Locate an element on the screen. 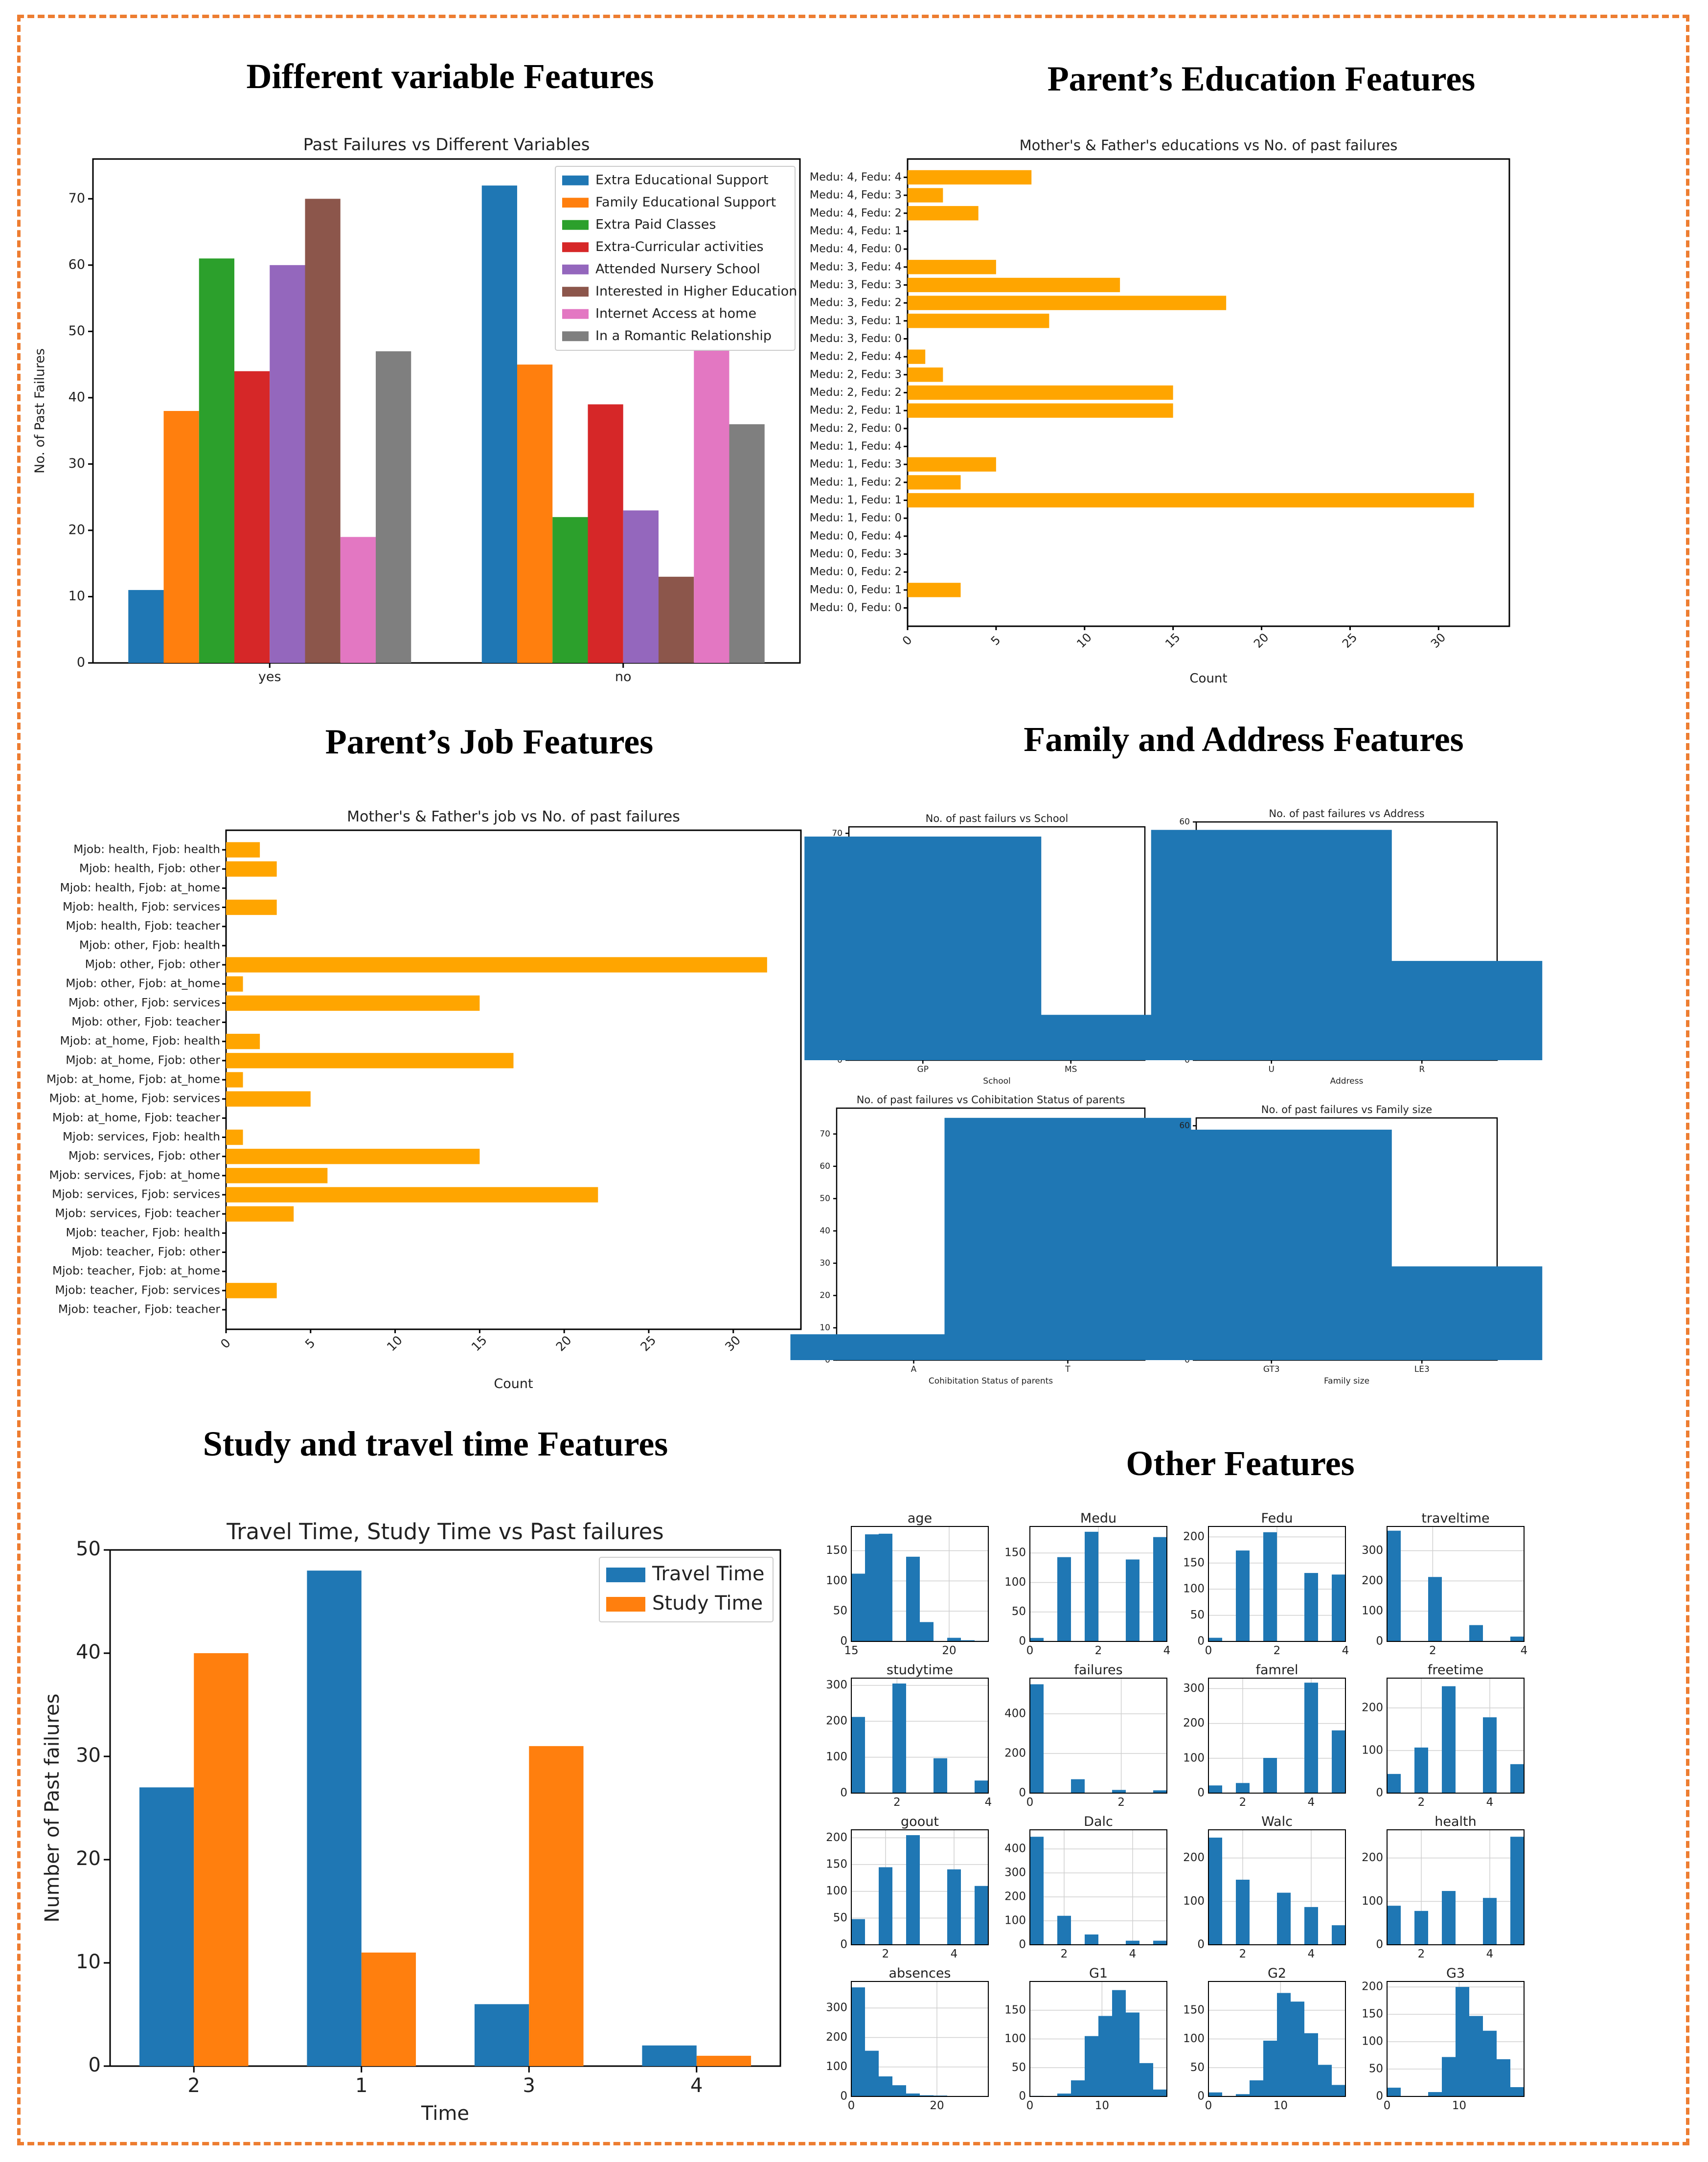 The height and width of the screenshot is (2162, 1708). hist-G1-ytick-label: 50 is located at coordinates (1019, 2068).